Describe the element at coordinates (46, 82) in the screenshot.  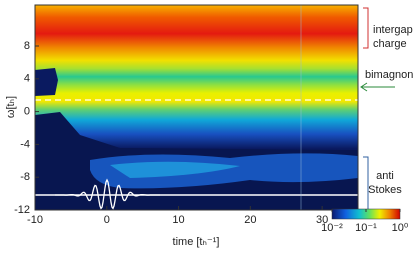
I see `dark-region` at that location.